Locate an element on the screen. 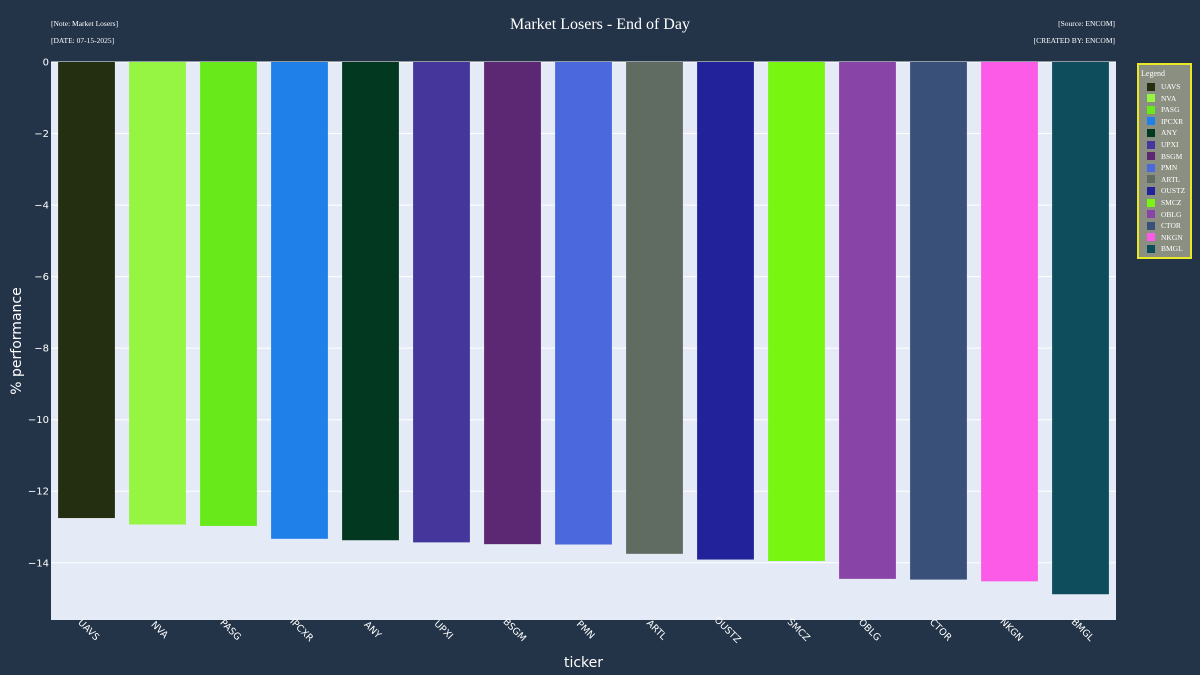 Image resolution: width=1200 pixels, height=675 pixels. legend-item-ipcxr: IPCXR is located at coordinates (1165, 121).